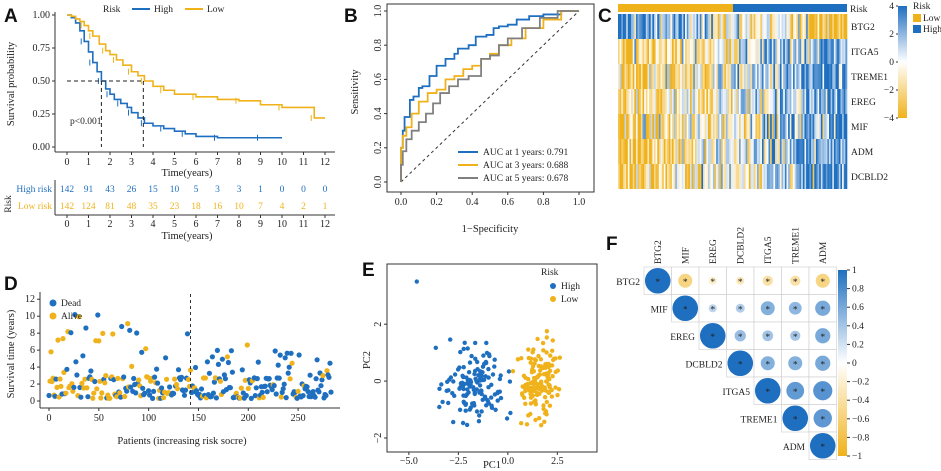 Image resolution: width=941 pixels, height=471 pixels. Describe the element at coordinates (67, 207) in the screenshot. I see `risk-table-cell: 142` at that location.